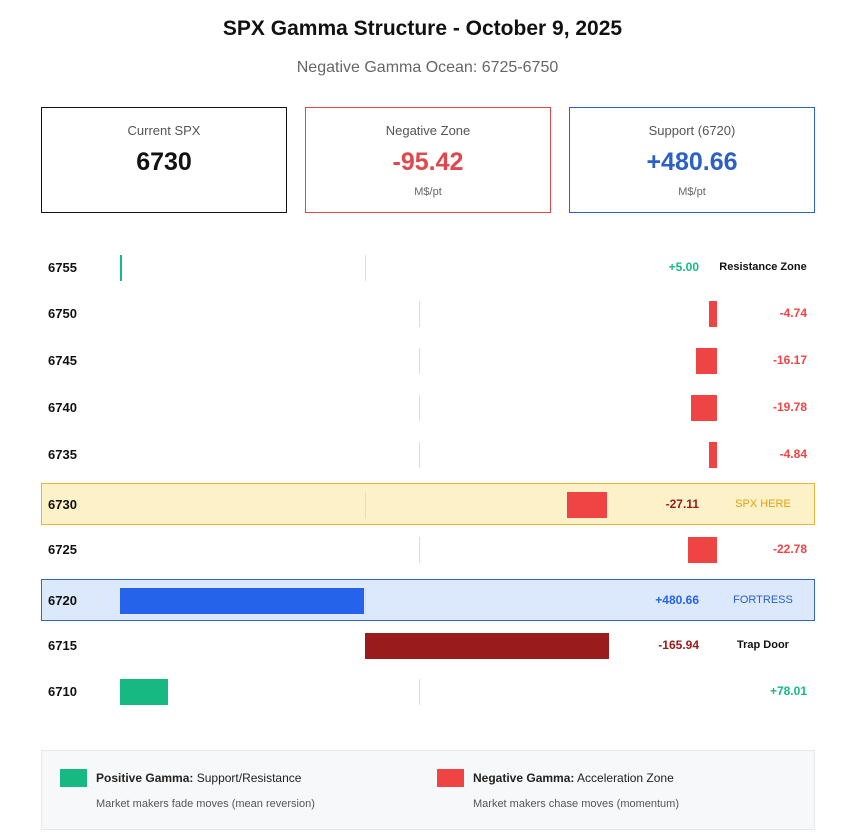  I want to click on value-label: -22.78, so click(789, 549).